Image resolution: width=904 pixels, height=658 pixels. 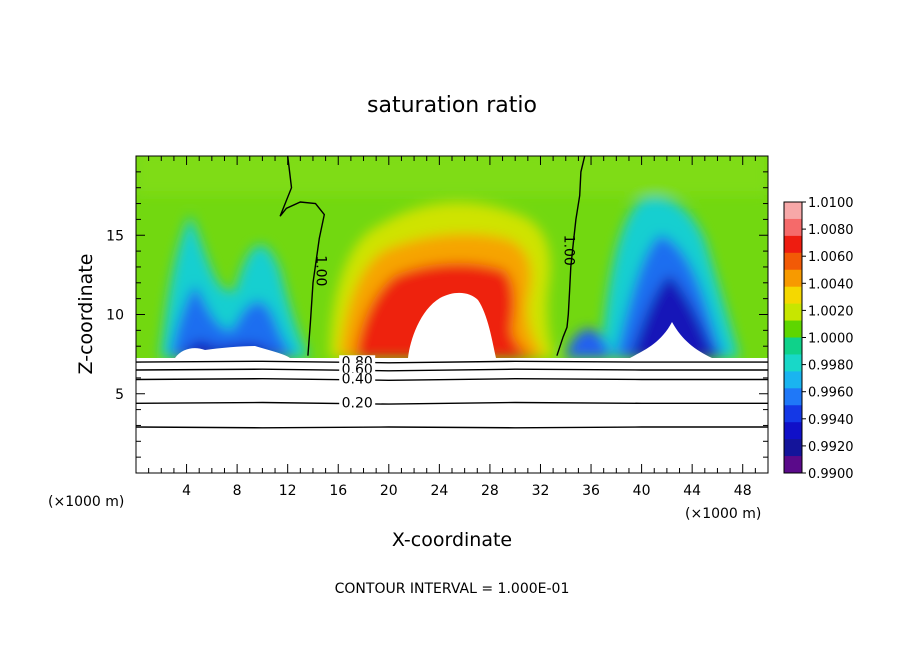 What do you see at coordinates (119, 395) in the screenshot?
I see `y-tick-label: 5` at bounding box center [119, 395].